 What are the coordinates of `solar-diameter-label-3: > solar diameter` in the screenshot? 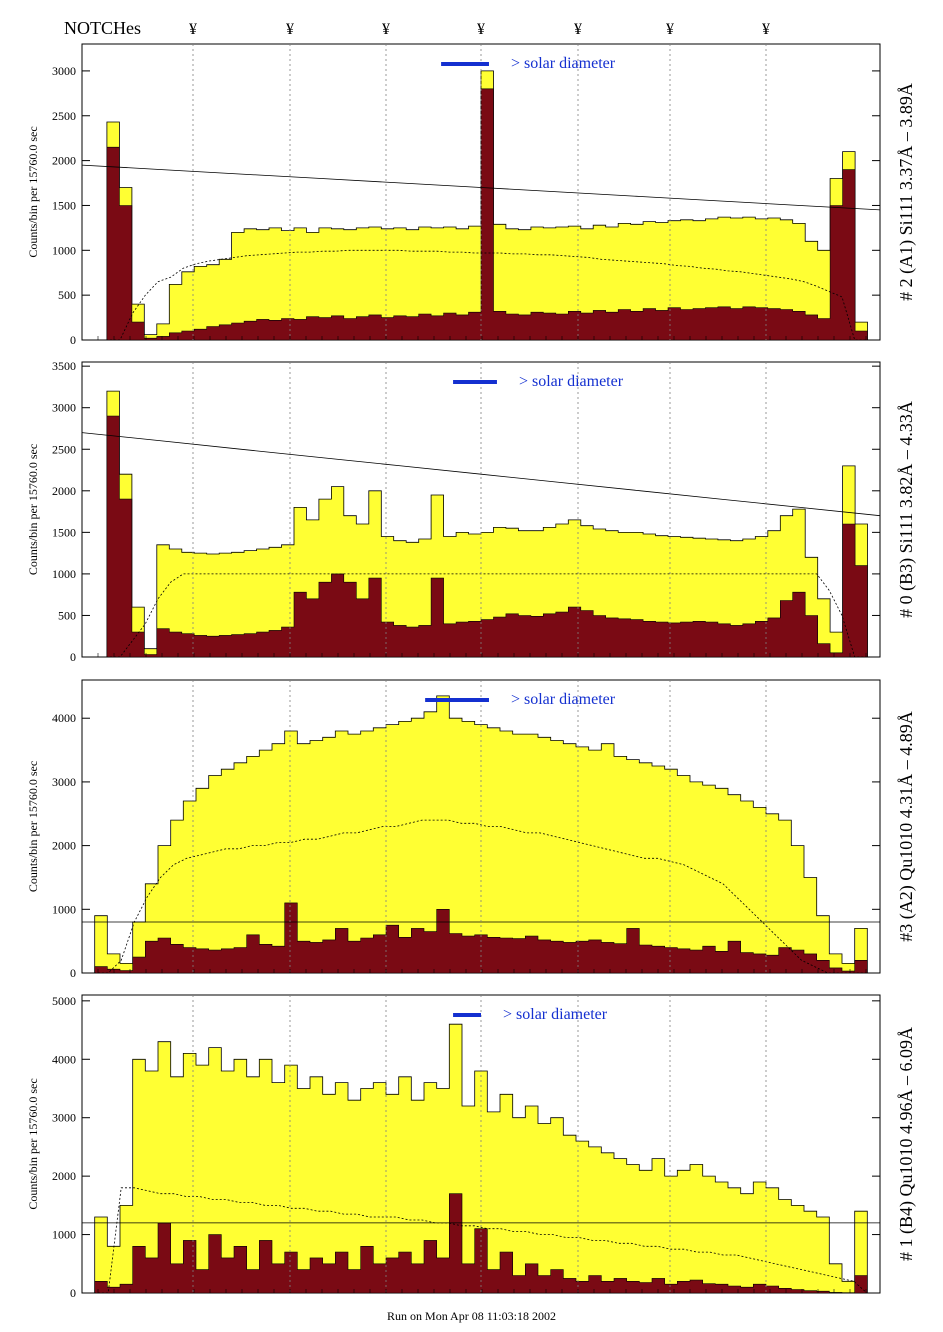 It's located at (563, 699).